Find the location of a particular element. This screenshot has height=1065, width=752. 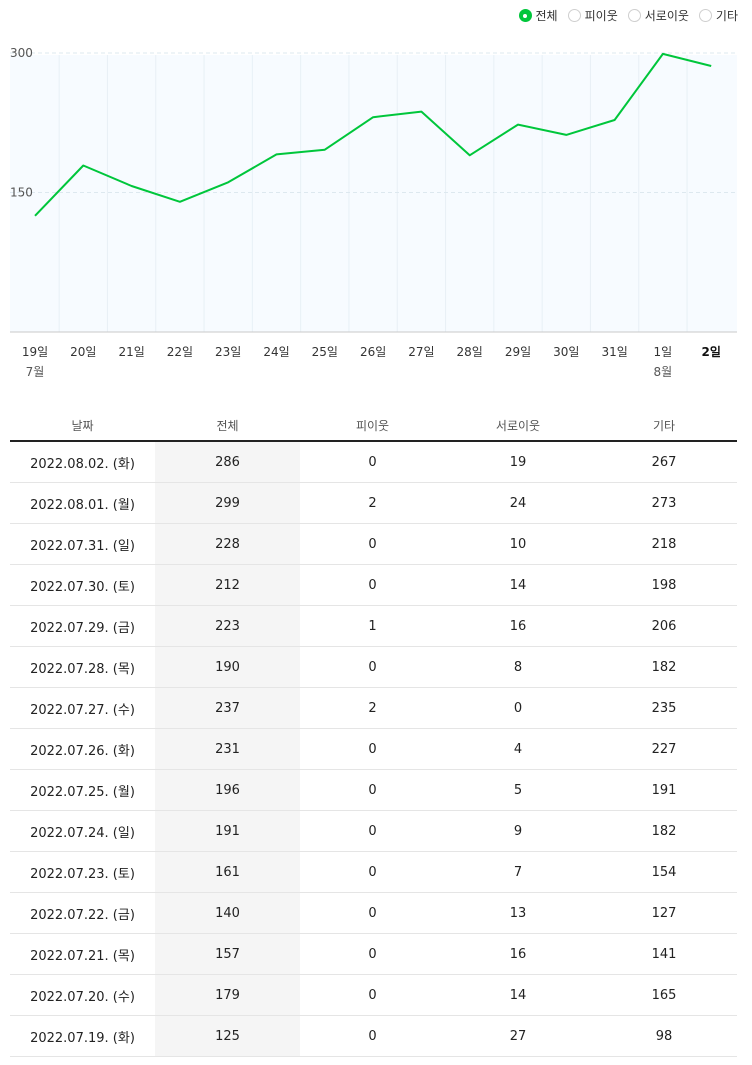

cell-date: 2022.07.27. (수) is located at coordinates (82, 708).